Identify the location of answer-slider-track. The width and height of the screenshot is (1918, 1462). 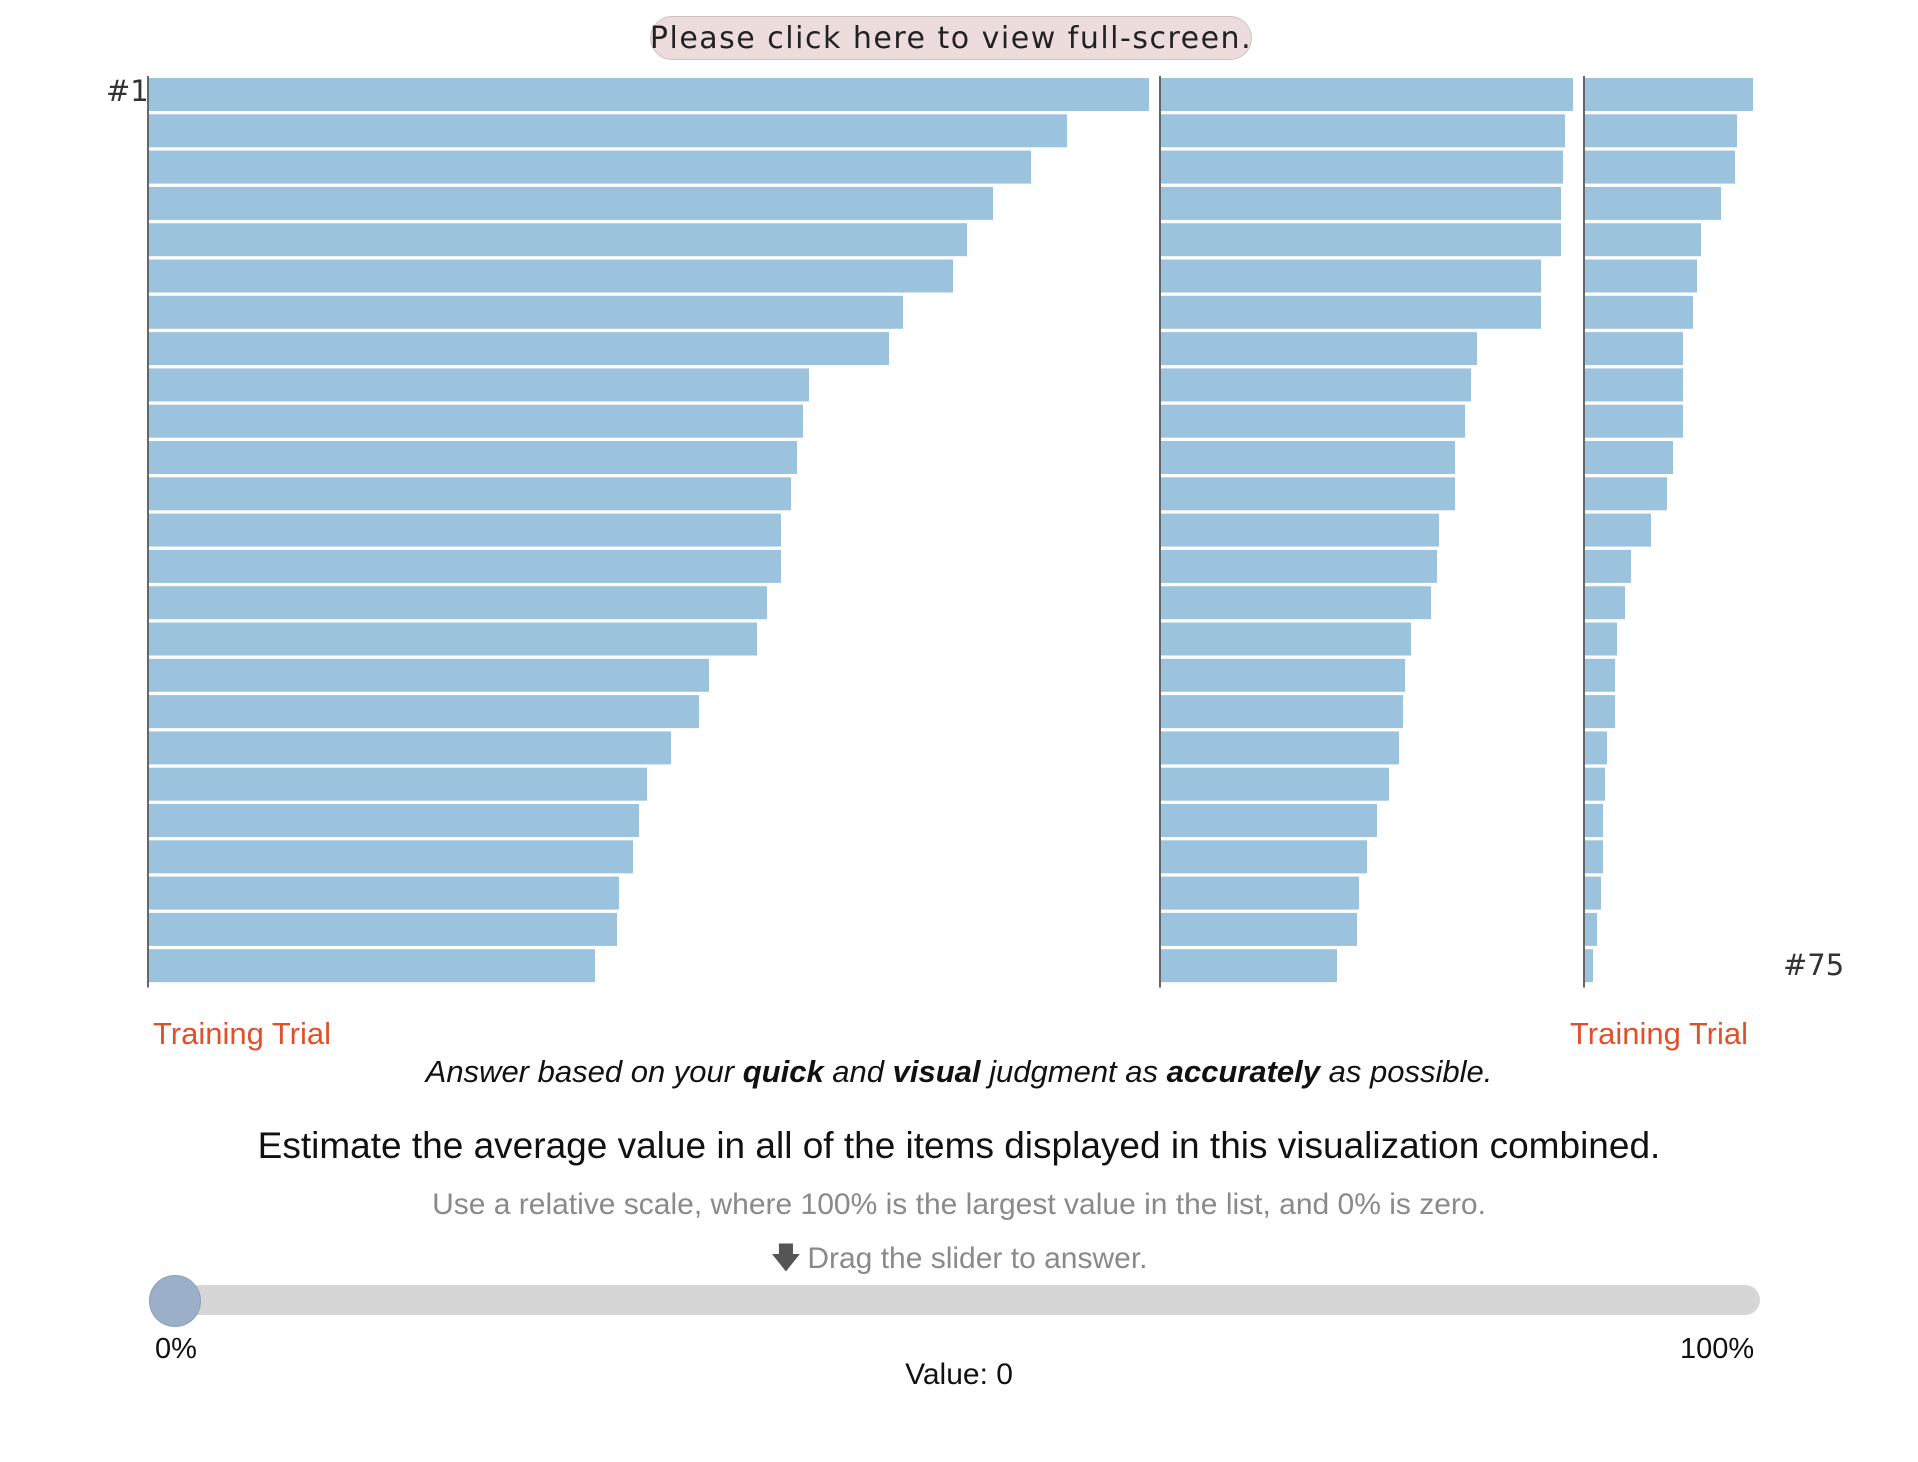
(956, 1300).